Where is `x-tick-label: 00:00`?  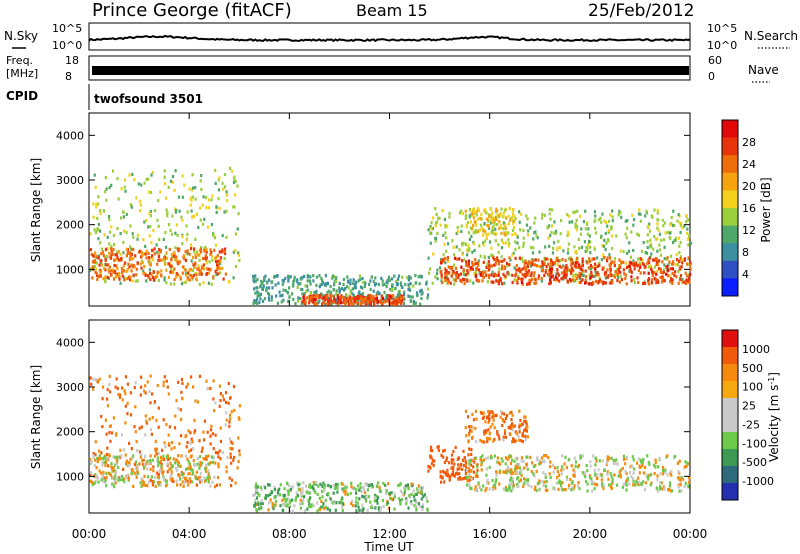 x-tick-label: 00:00 is located at coordinates (89, 534).